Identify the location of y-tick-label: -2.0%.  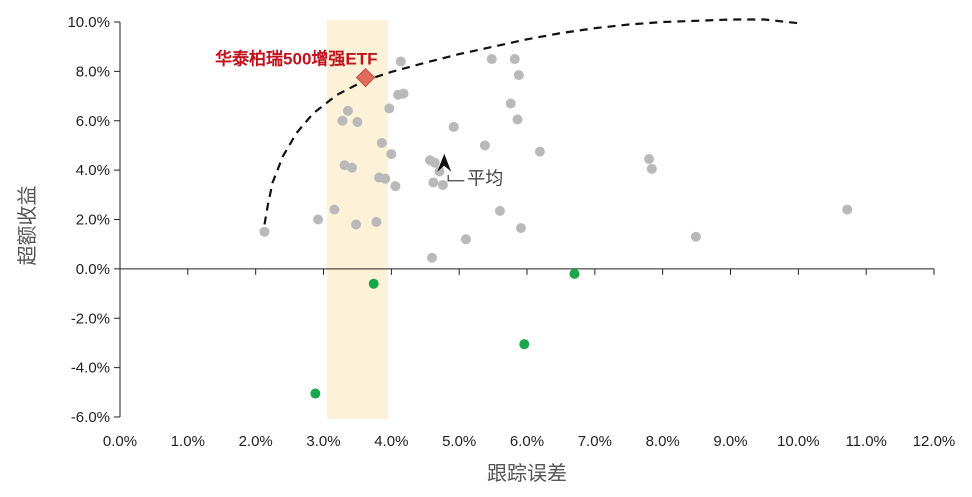
(90, 318).